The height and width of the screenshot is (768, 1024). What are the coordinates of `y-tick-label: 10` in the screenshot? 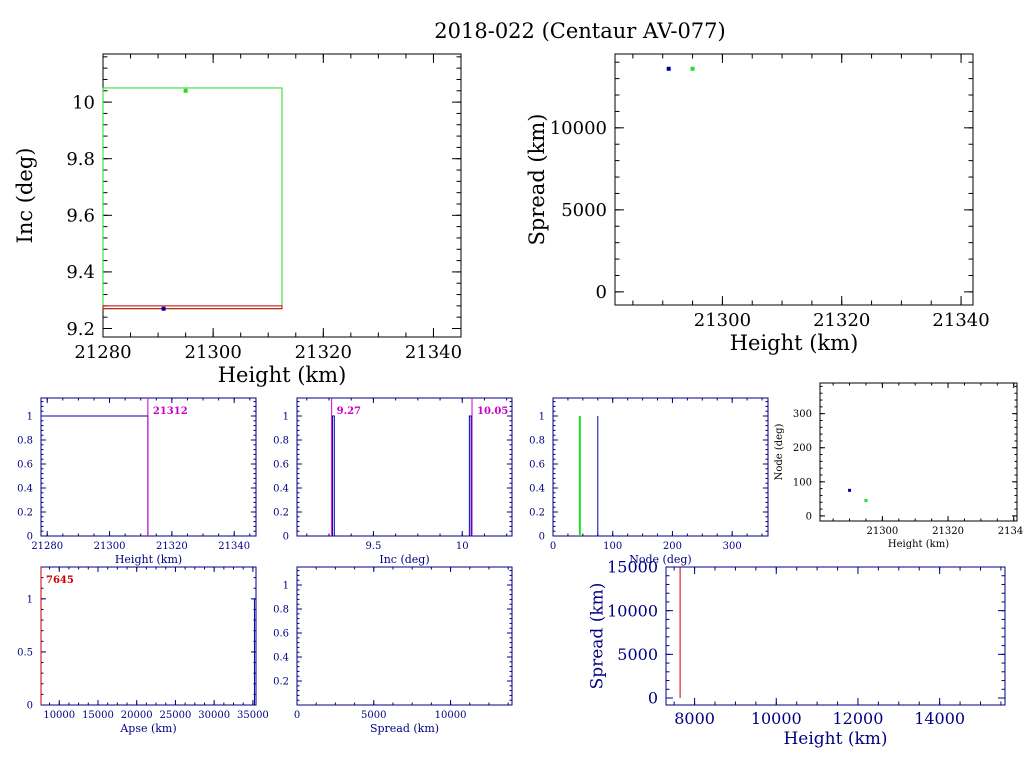 It's located at (83, 102).